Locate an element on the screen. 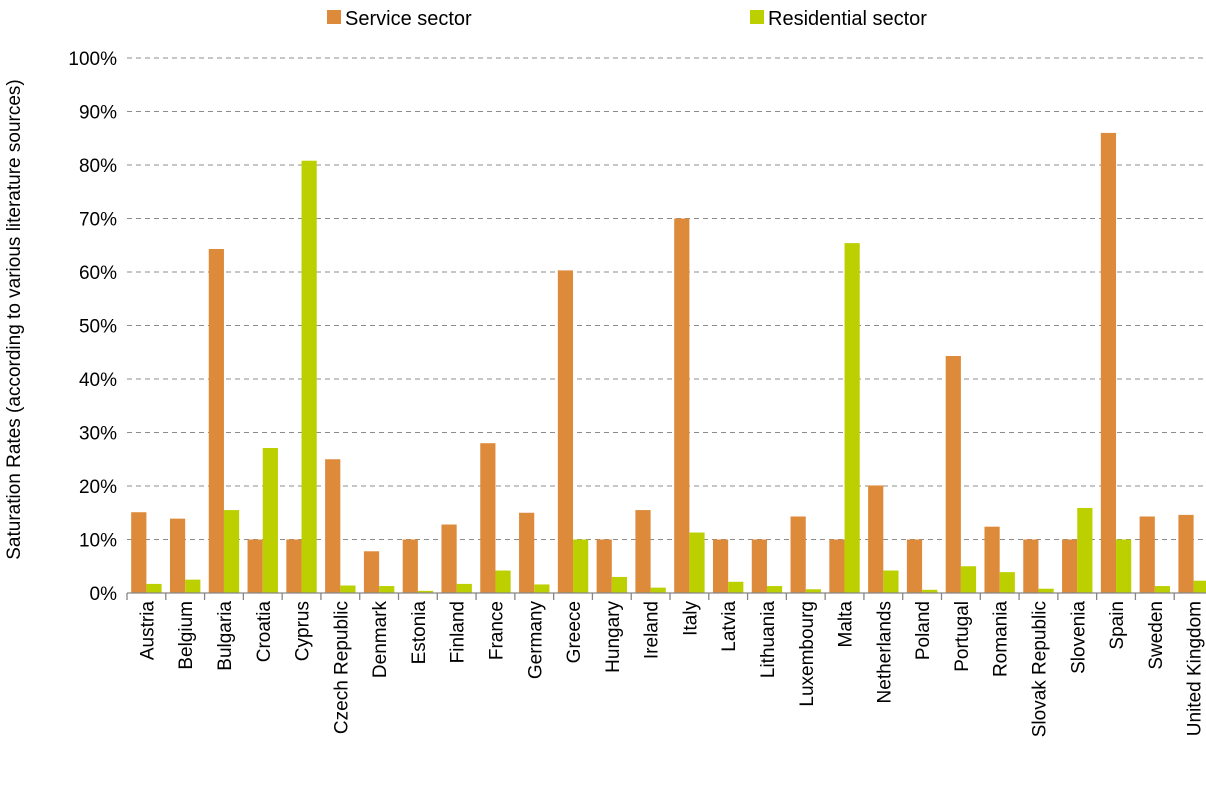 This screenshot has height=792, width=1206. bar-service-germany is located at coordinates (527, 552).